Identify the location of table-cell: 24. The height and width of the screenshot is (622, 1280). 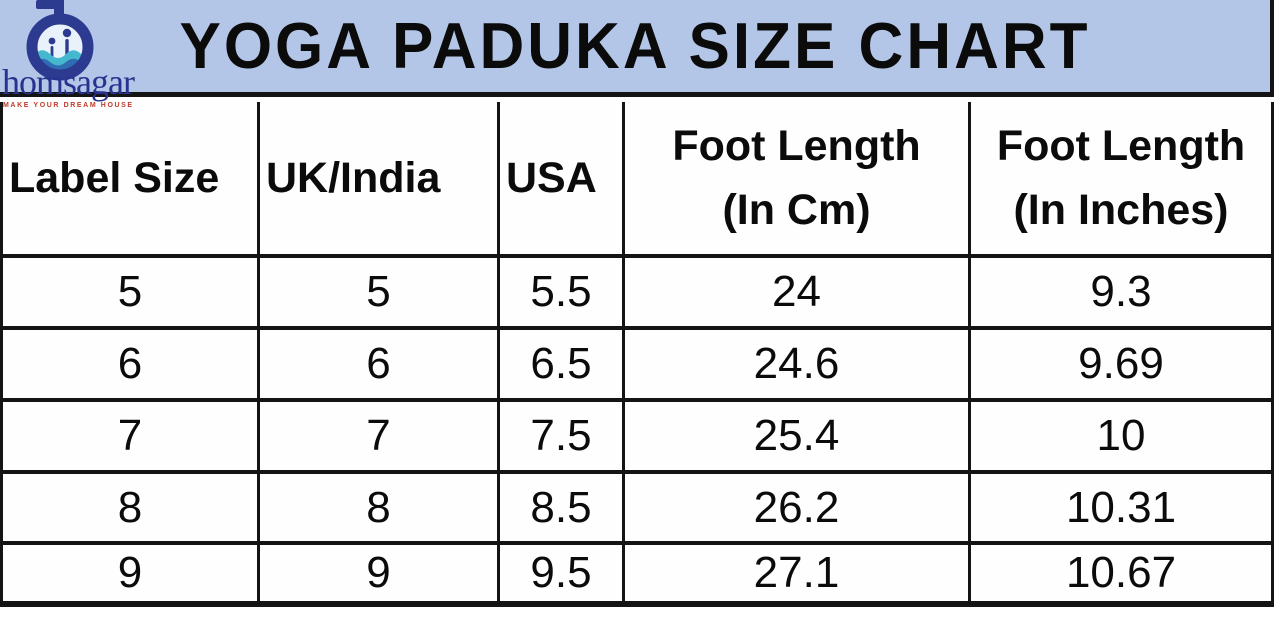
(798, 294).